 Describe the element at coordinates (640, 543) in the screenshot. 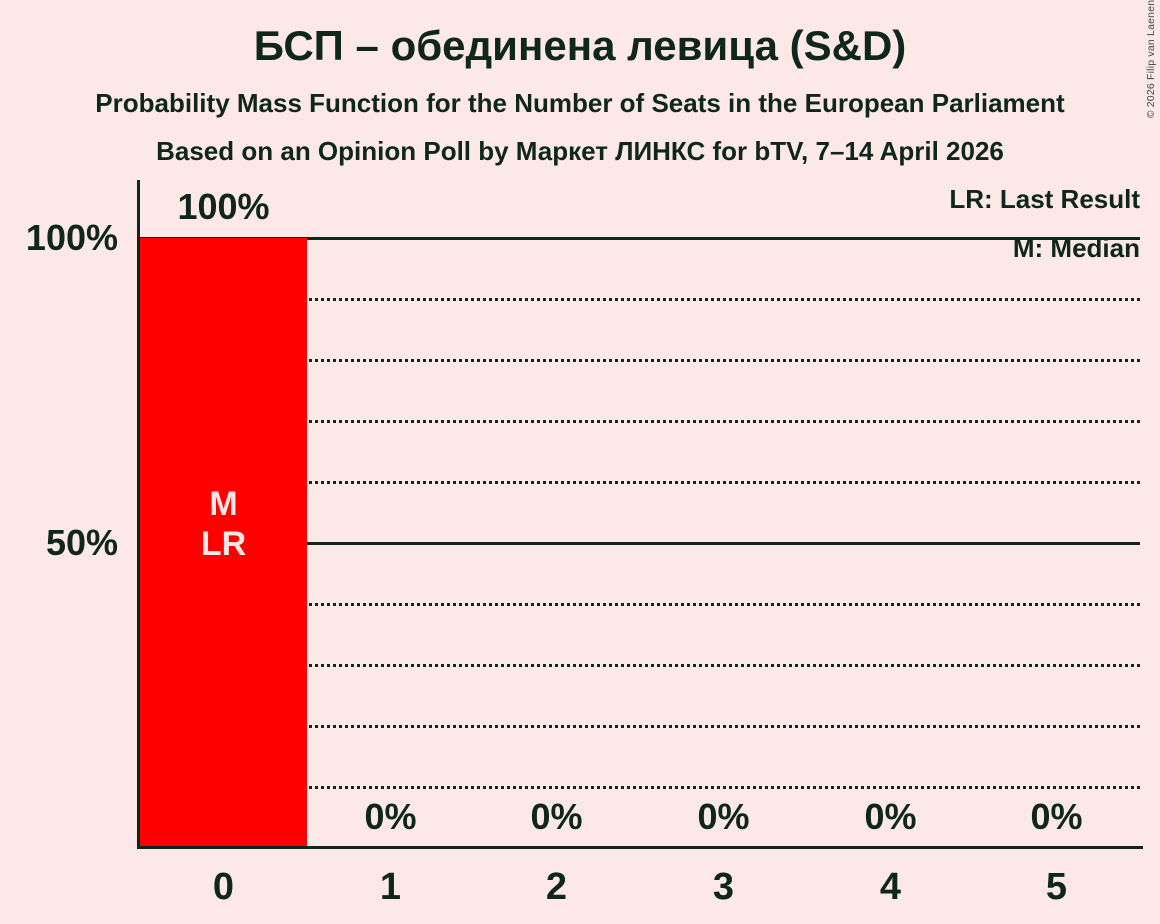

I see `gridline-50pct` at that location.